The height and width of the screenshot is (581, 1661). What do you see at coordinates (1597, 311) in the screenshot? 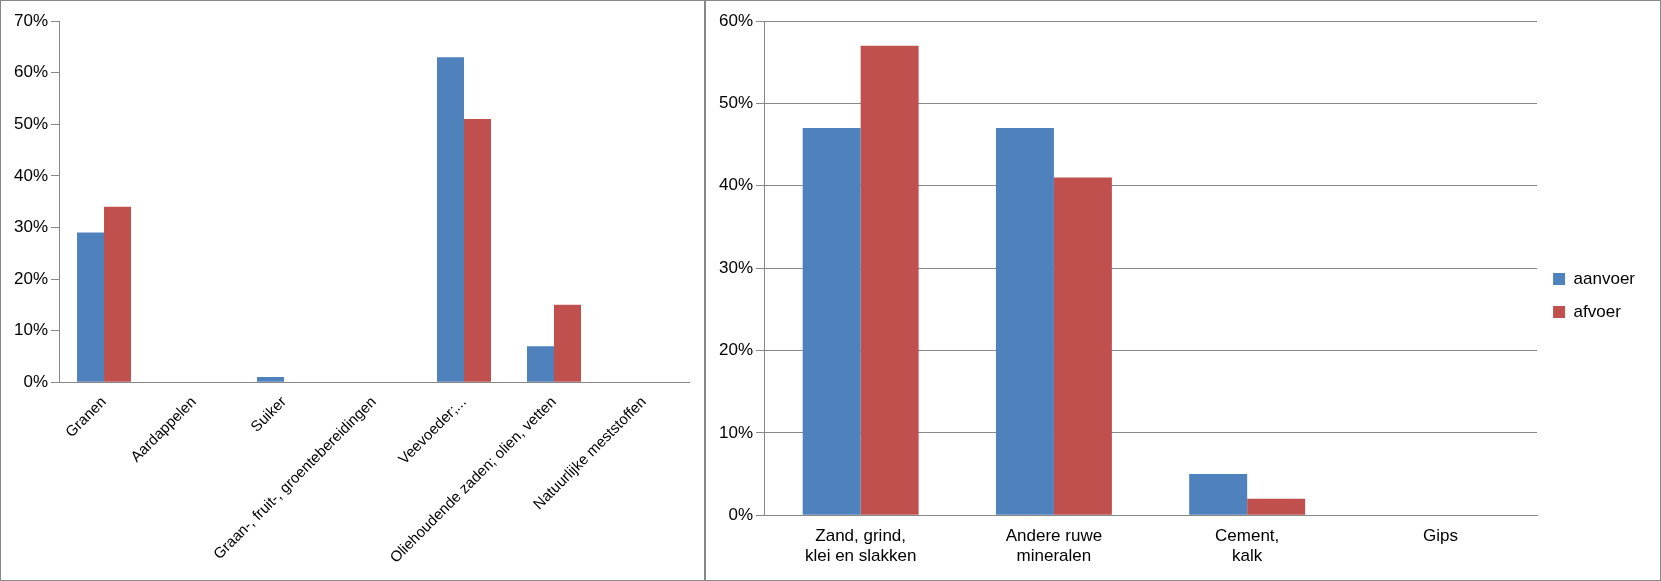
I see `legend-label: afvoer` at bounding box center [1597, 311].